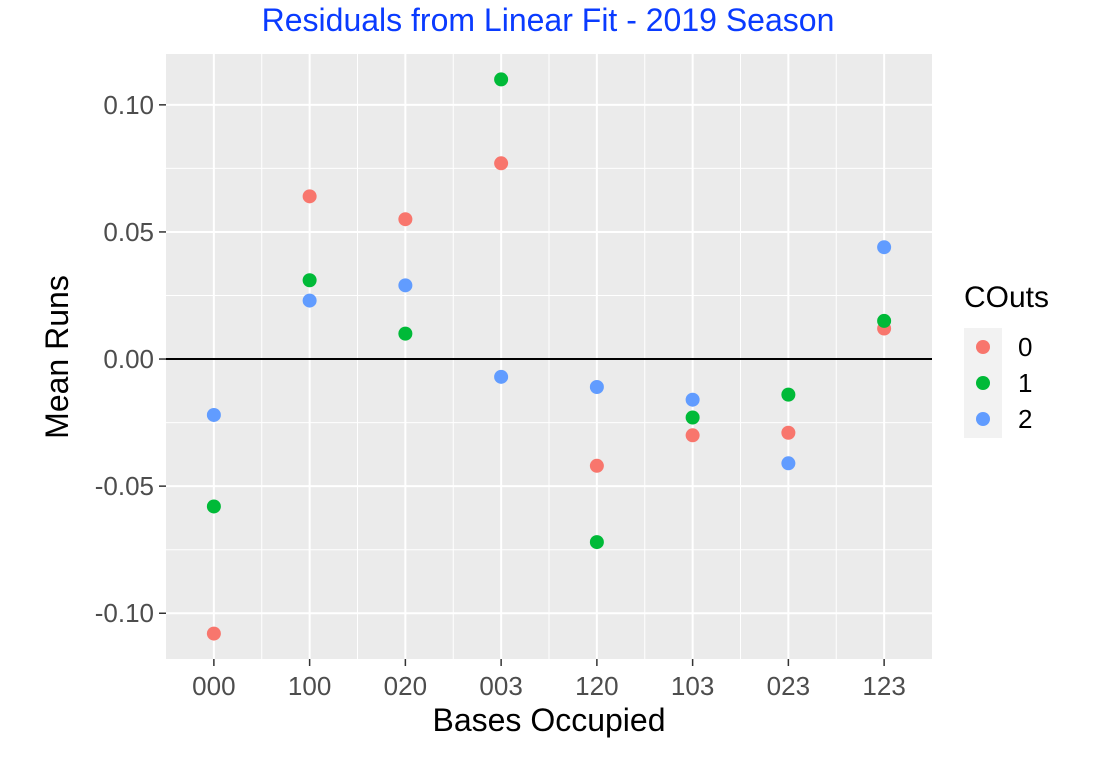 This screenshot has height=758, width=1102. I want to click on legend: COuts 0 1 2, so click(1006, 359).